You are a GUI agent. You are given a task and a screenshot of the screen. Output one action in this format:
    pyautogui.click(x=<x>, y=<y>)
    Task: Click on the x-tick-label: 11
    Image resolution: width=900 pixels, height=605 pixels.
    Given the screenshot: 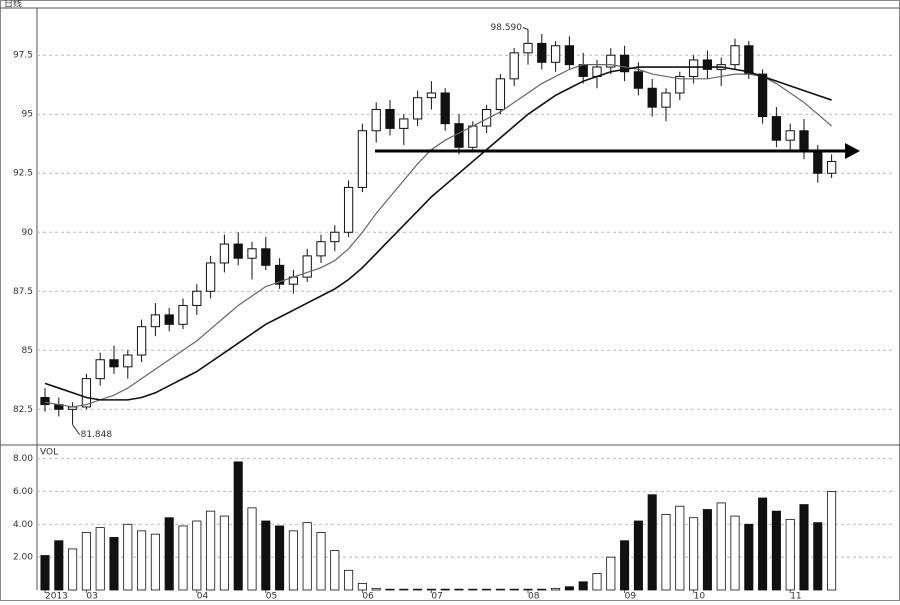 What is the action you would take?
    pyautogui.click(x=795, y=597)
    